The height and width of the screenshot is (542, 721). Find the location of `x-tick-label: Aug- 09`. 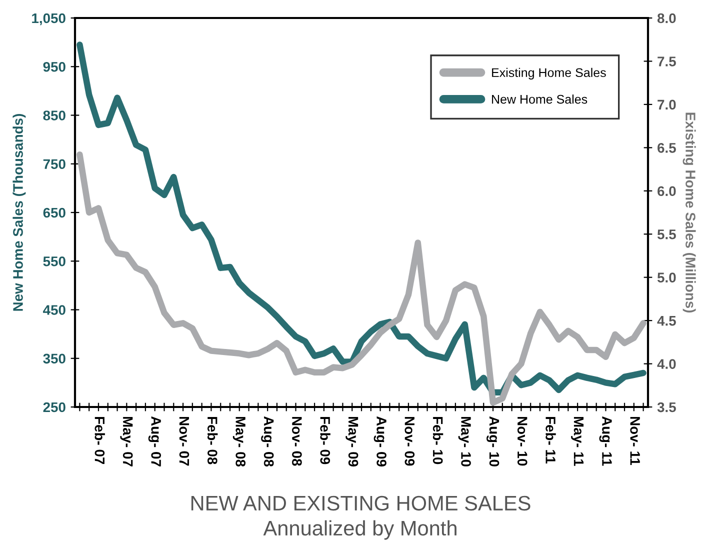

x-tick-label: Aug- 09 is located at coordinates (380, 441).